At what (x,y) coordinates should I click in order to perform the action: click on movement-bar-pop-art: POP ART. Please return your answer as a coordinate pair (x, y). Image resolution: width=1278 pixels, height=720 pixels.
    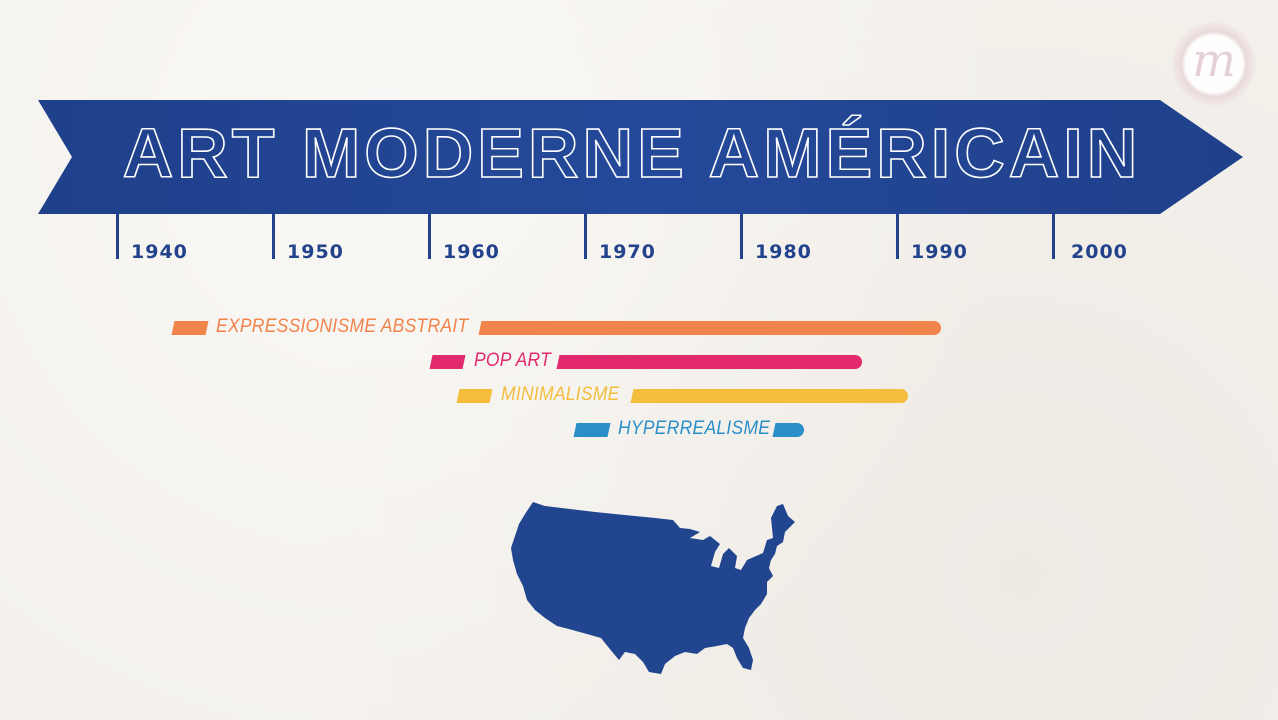
    Looking at the image, I should click on (639, 360).